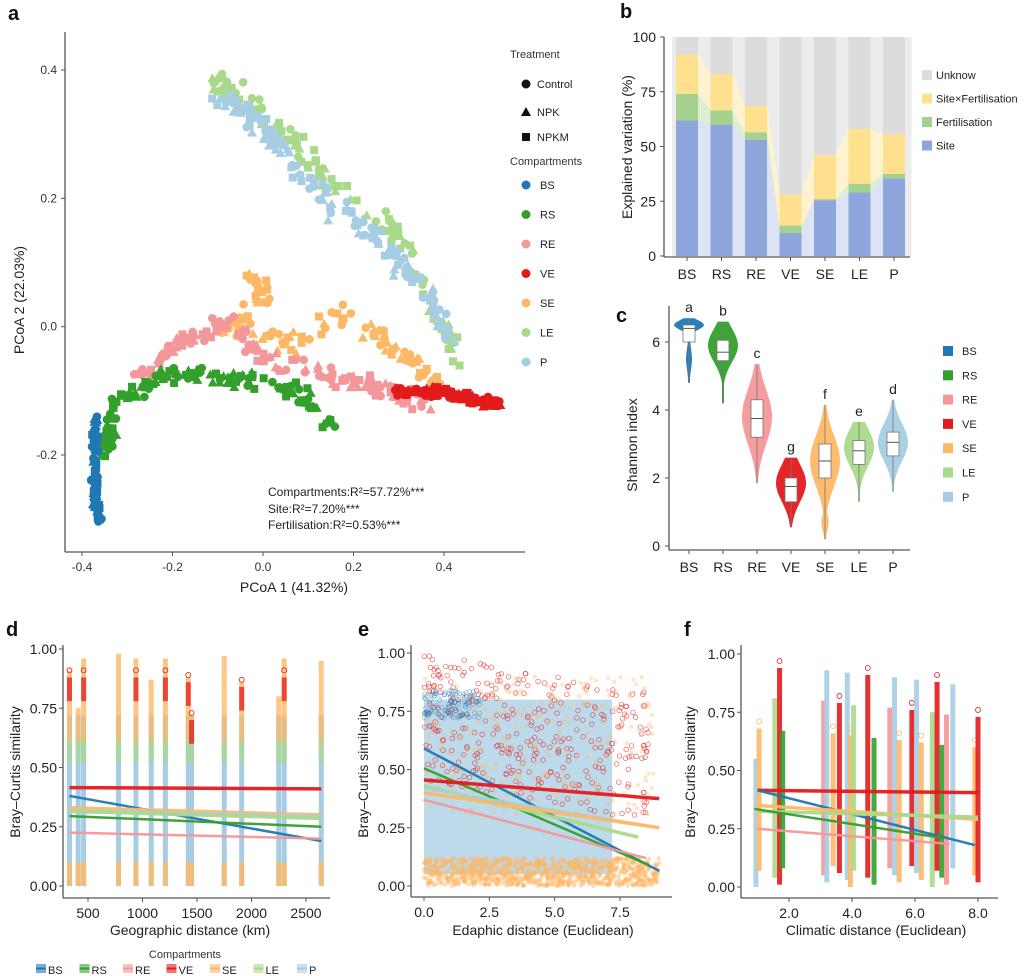 This screenshot has width=1024, height=976. I want to click on legend-swatch-unknown, so click(927, 75).